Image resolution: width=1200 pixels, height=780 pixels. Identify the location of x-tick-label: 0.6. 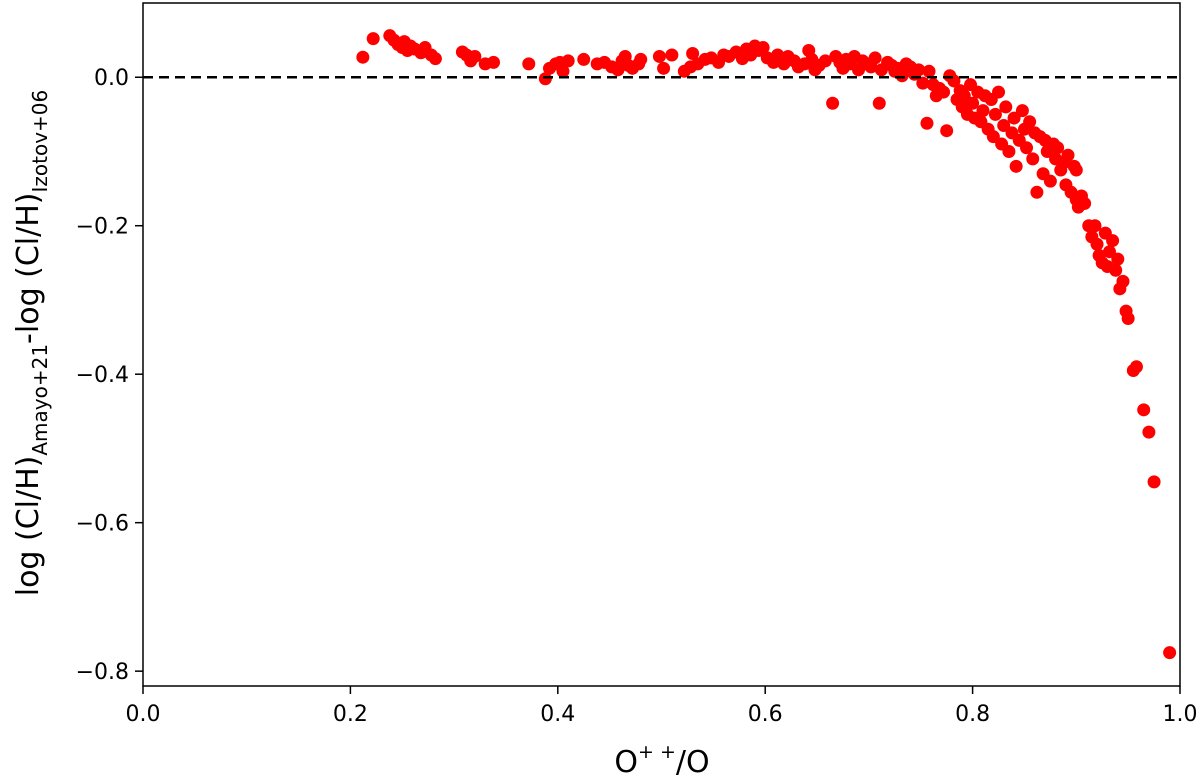
(765, 714).